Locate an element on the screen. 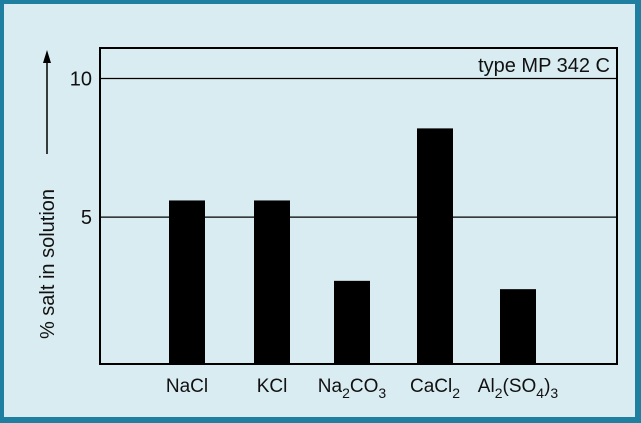 This screenshot has height=423, width=641. y-axis-arrow-head is located at coordinates (47, 56).